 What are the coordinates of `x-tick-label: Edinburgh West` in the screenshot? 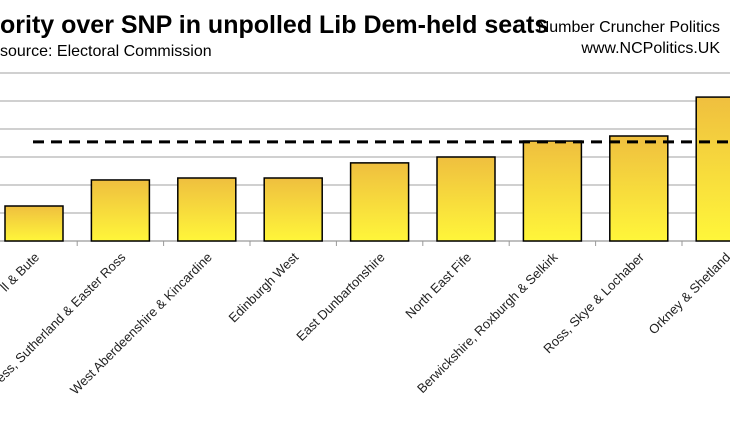 It's located at (263, 287).